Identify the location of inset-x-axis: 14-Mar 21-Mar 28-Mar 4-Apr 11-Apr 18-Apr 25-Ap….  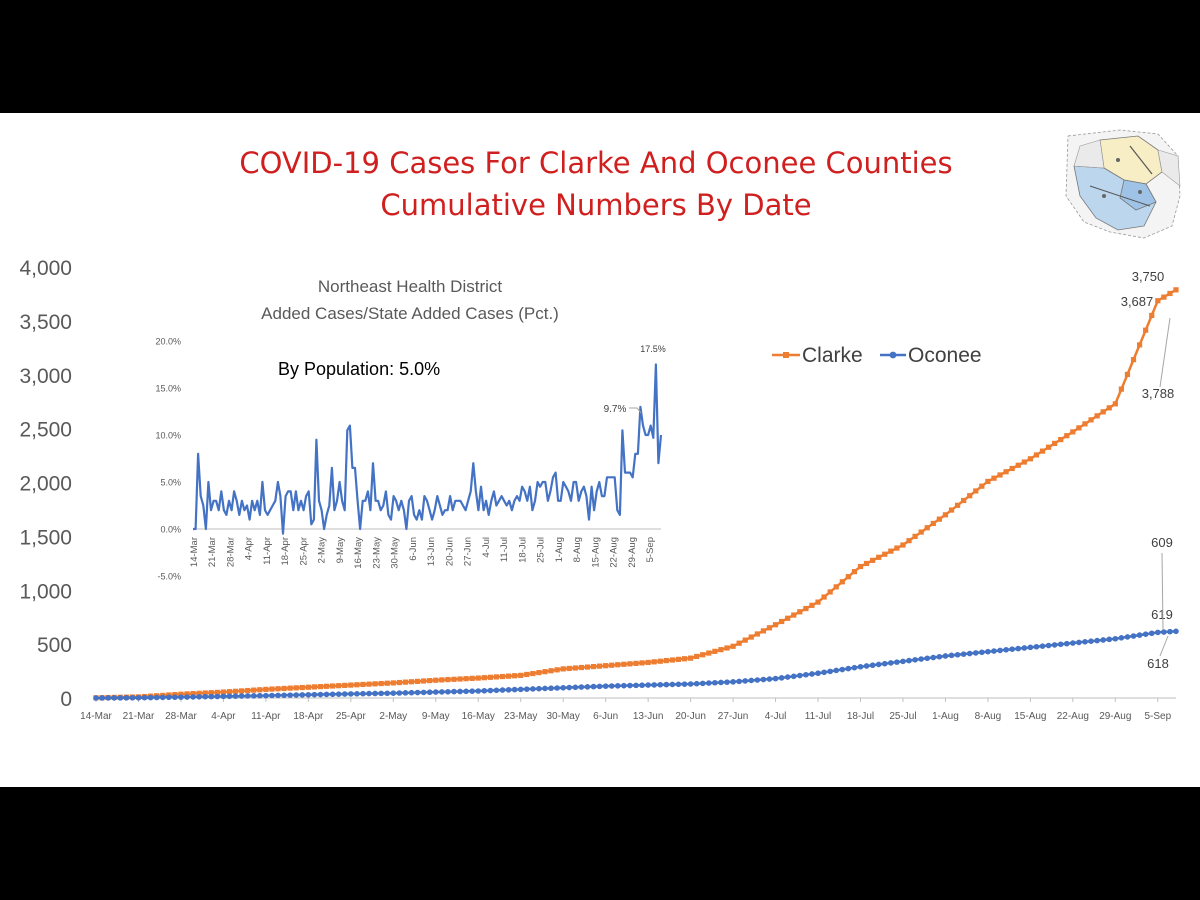
(422, 553).